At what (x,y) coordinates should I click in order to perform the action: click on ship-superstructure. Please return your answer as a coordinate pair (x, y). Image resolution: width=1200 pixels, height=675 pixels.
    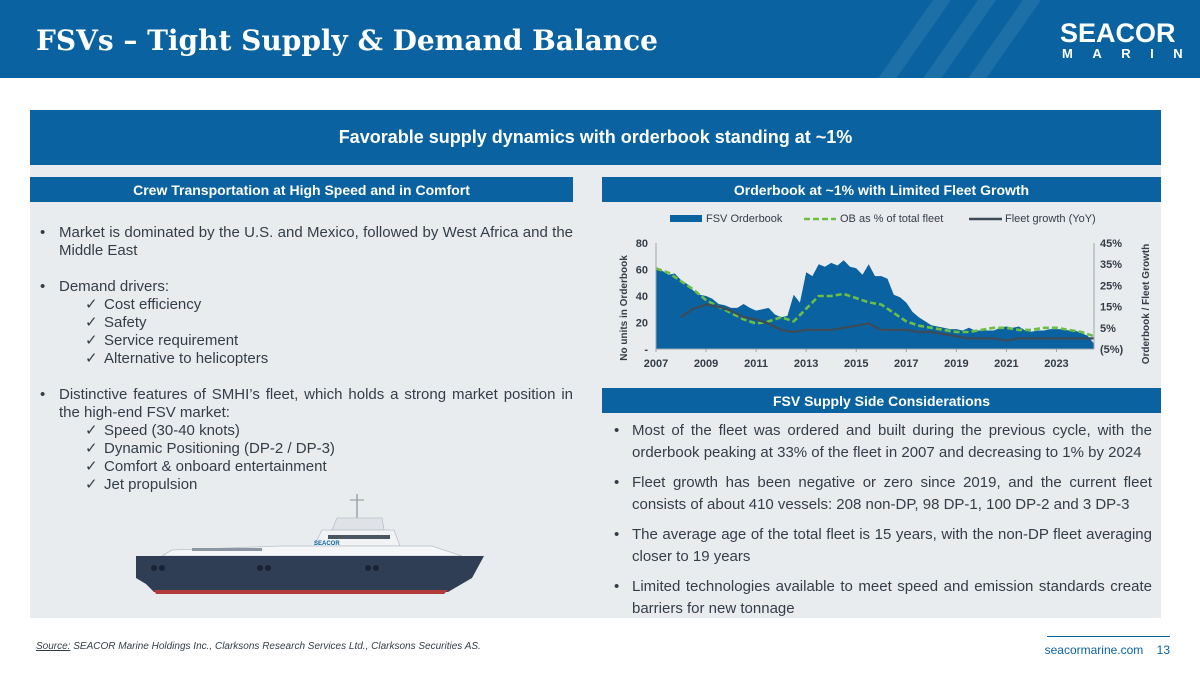
    Looking at the image, I should click on (311, 525).